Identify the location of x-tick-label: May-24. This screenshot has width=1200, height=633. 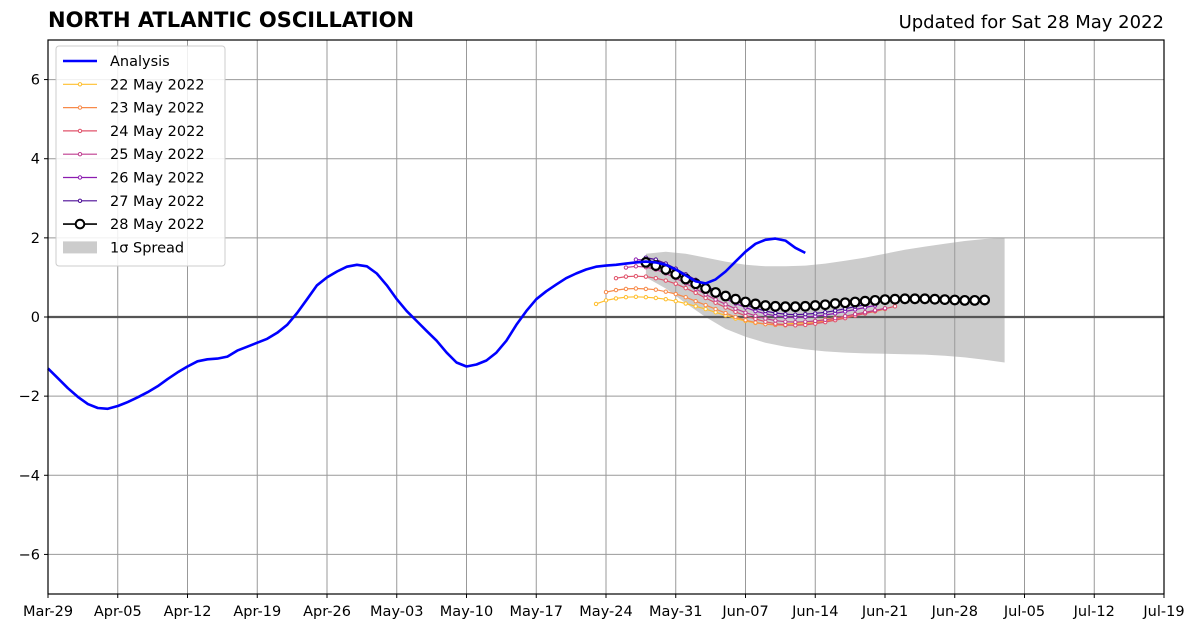
(605, 612).